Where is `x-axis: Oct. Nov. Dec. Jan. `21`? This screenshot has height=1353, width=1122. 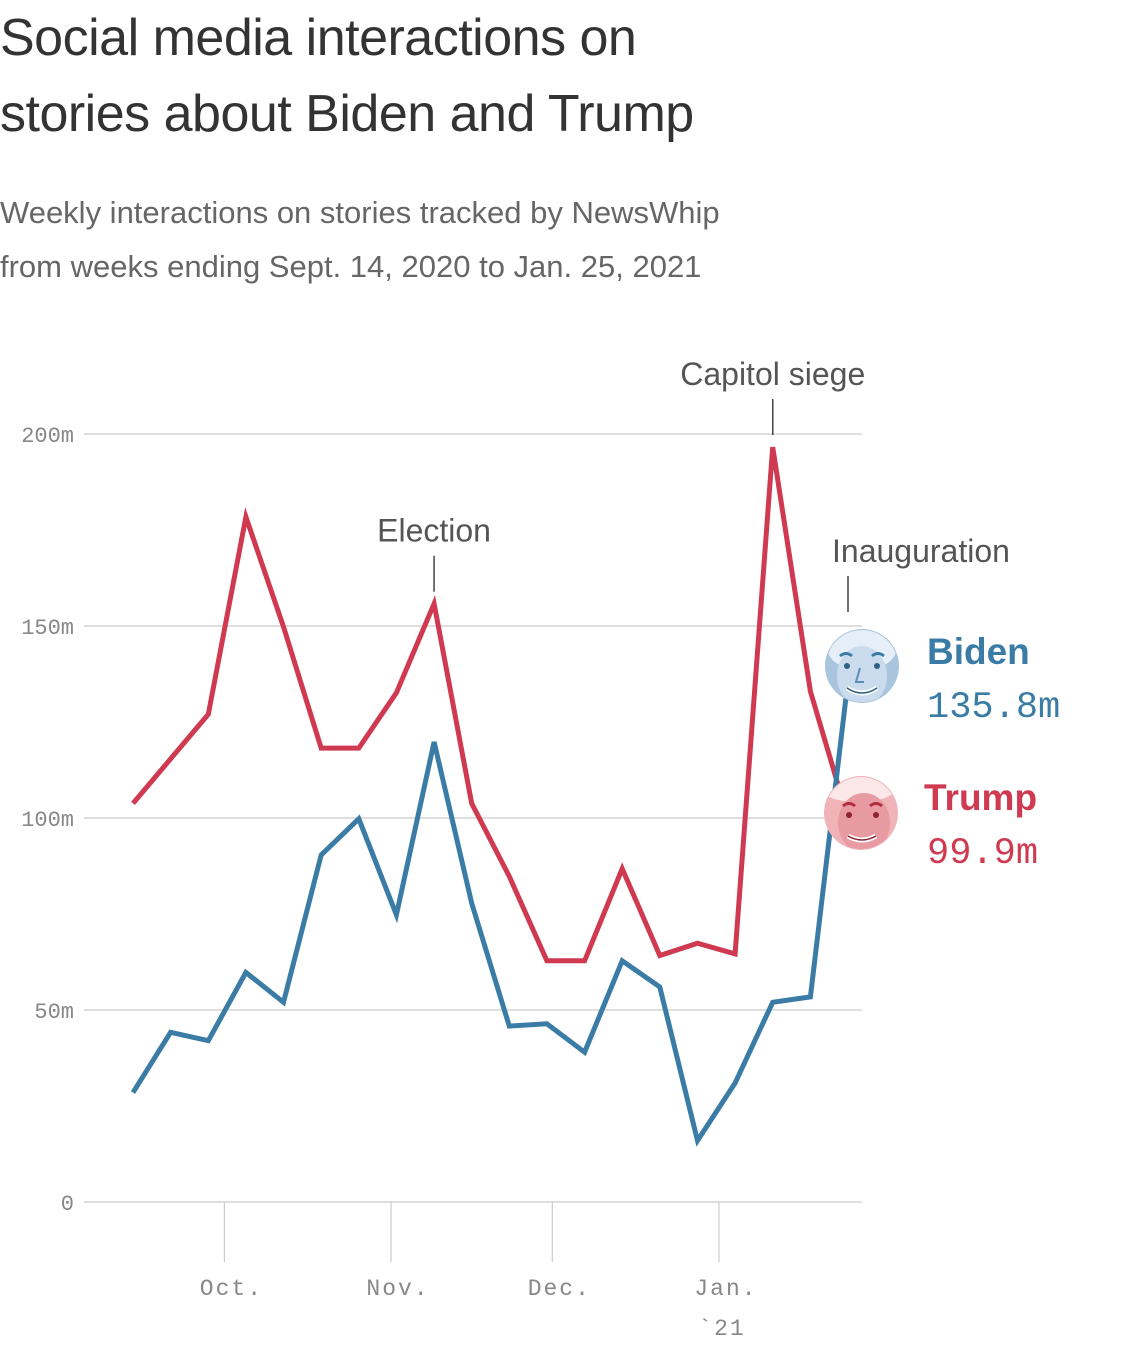
x-axis: Oct. Nov. Dec. Jan. `21 is located at coordinates (478, 1272).